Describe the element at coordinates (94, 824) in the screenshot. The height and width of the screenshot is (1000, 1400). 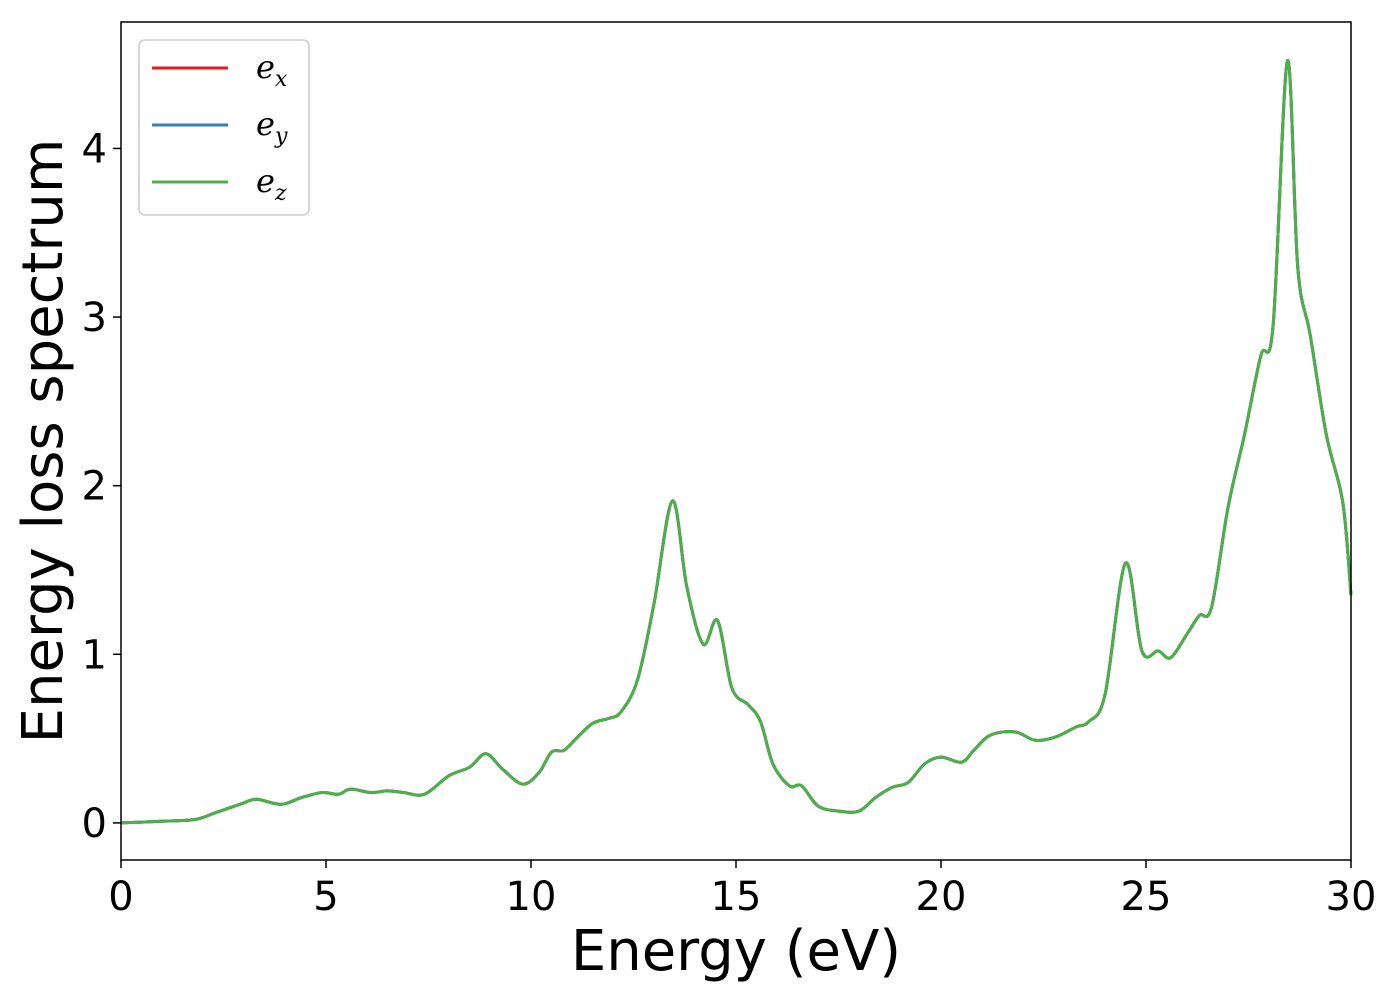
I see `y-tick-label: 0` at that location.